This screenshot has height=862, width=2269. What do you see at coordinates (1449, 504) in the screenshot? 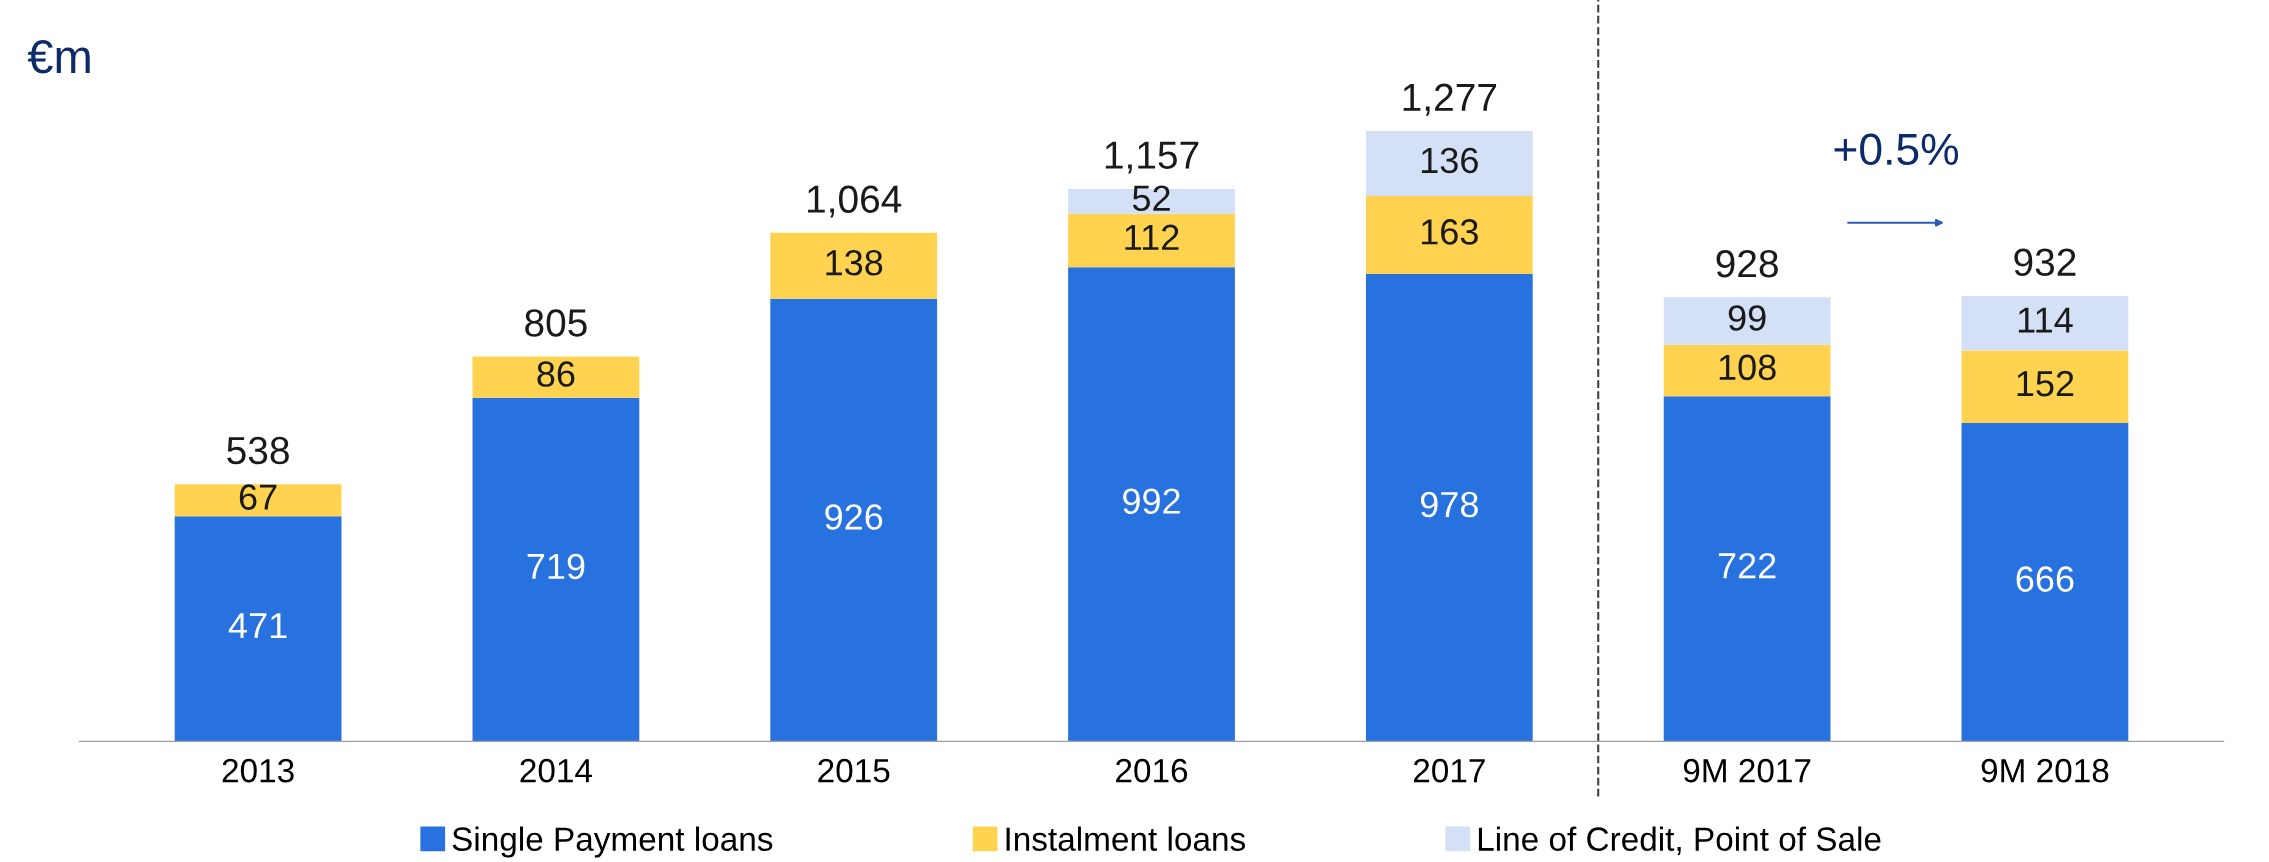
I see `data-label: 978` at bounding box center [1449, 504].